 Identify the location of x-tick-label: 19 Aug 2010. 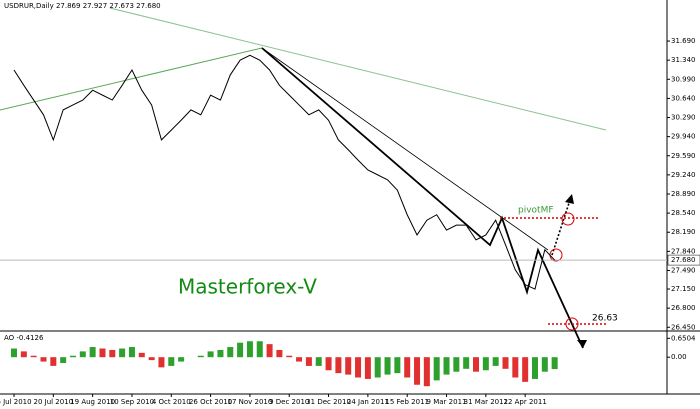
(92, 402).